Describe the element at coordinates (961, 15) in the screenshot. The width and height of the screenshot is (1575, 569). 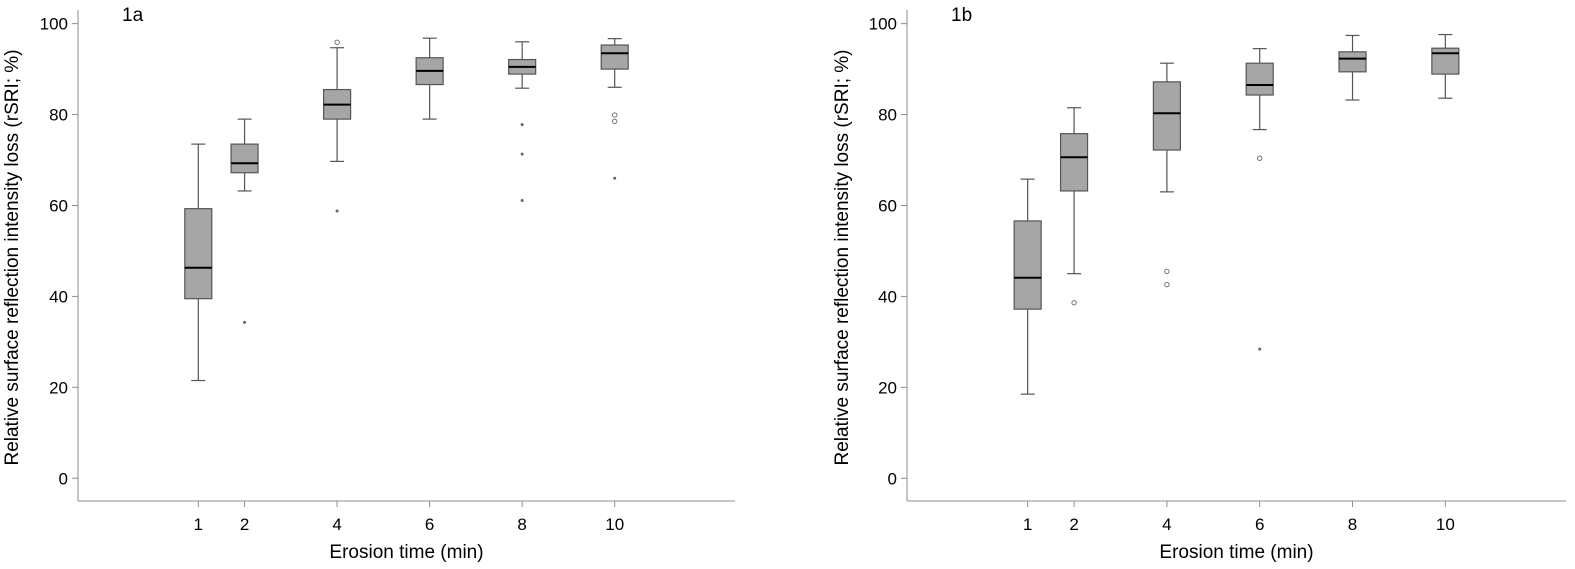
I see `panel-label: 1b` at that location.